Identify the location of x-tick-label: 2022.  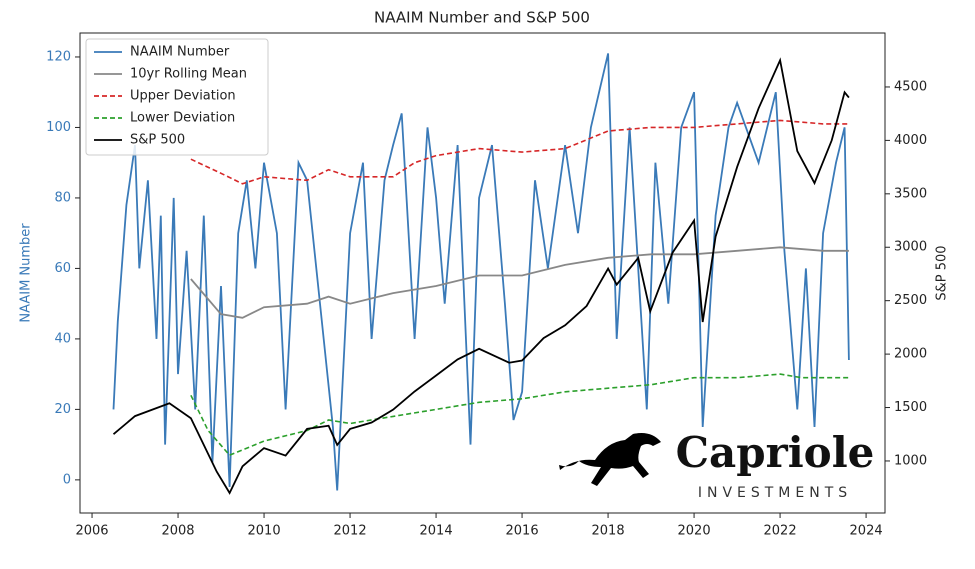
(780, 531).